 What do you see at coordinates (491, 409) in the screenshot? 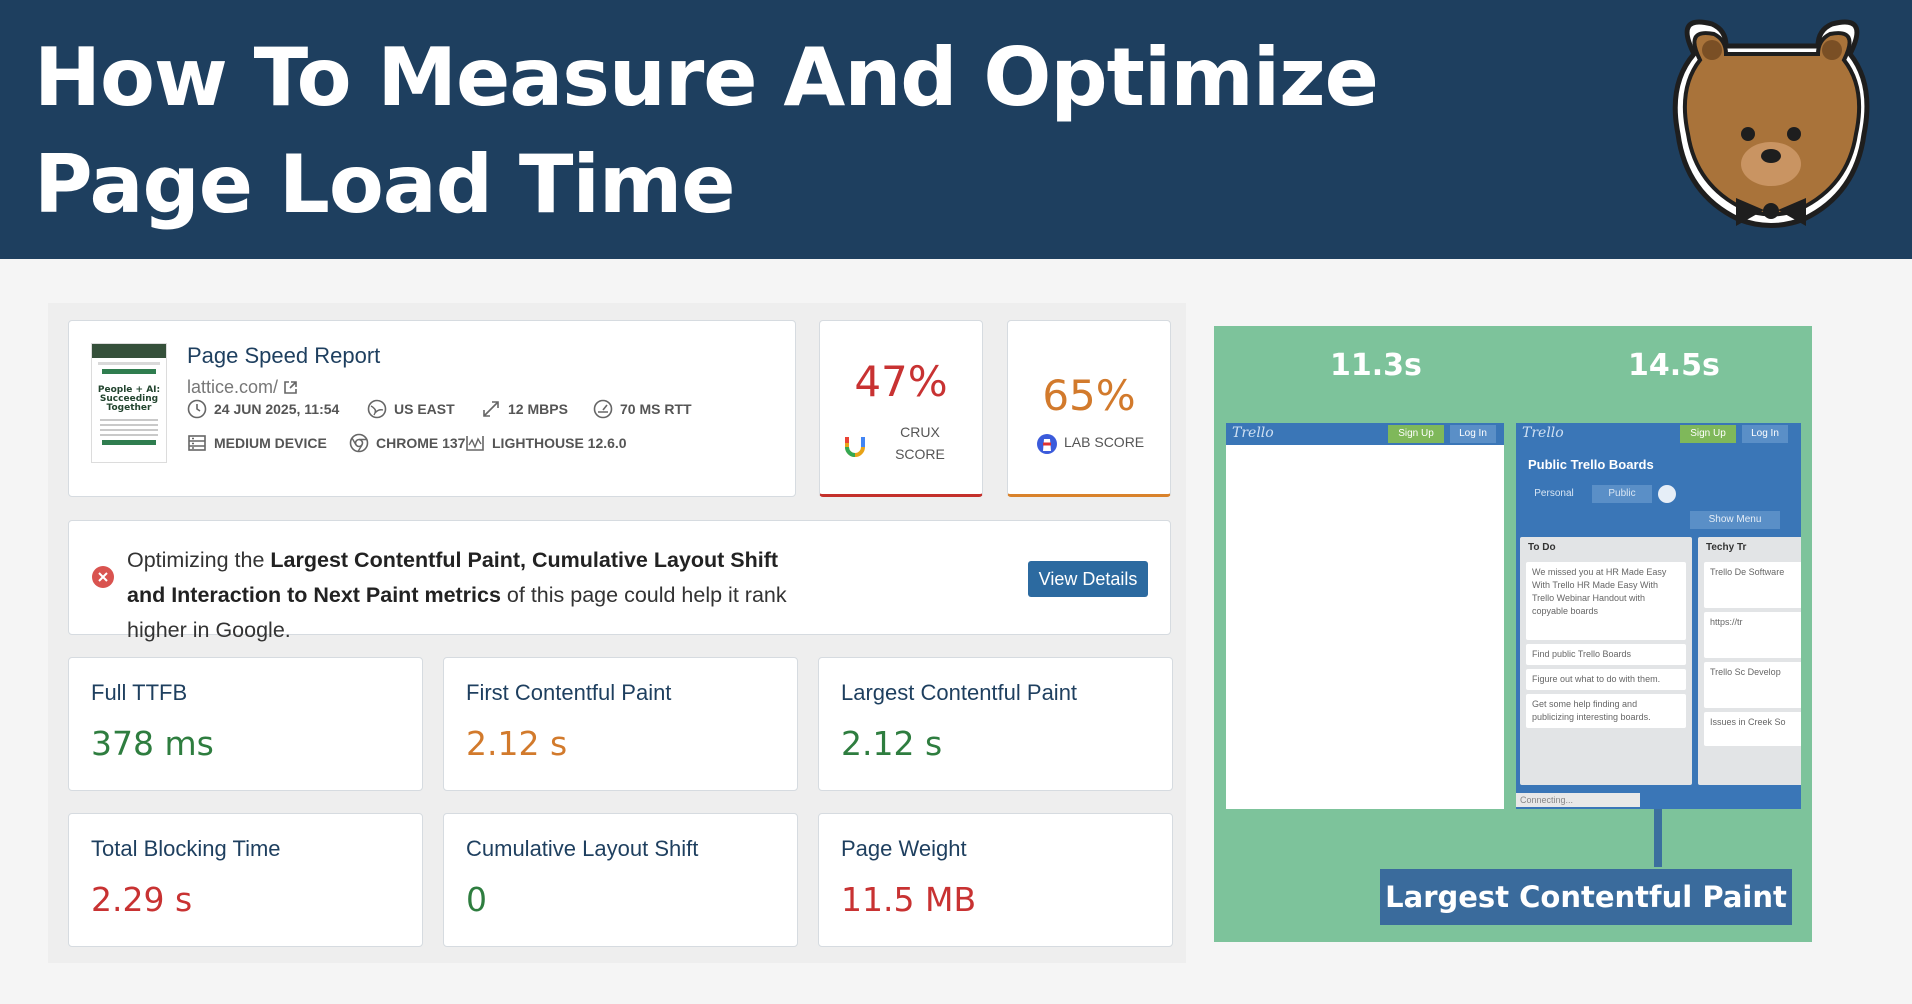
I see `transfer-arrows-icon` at bounding box center [491, 409].